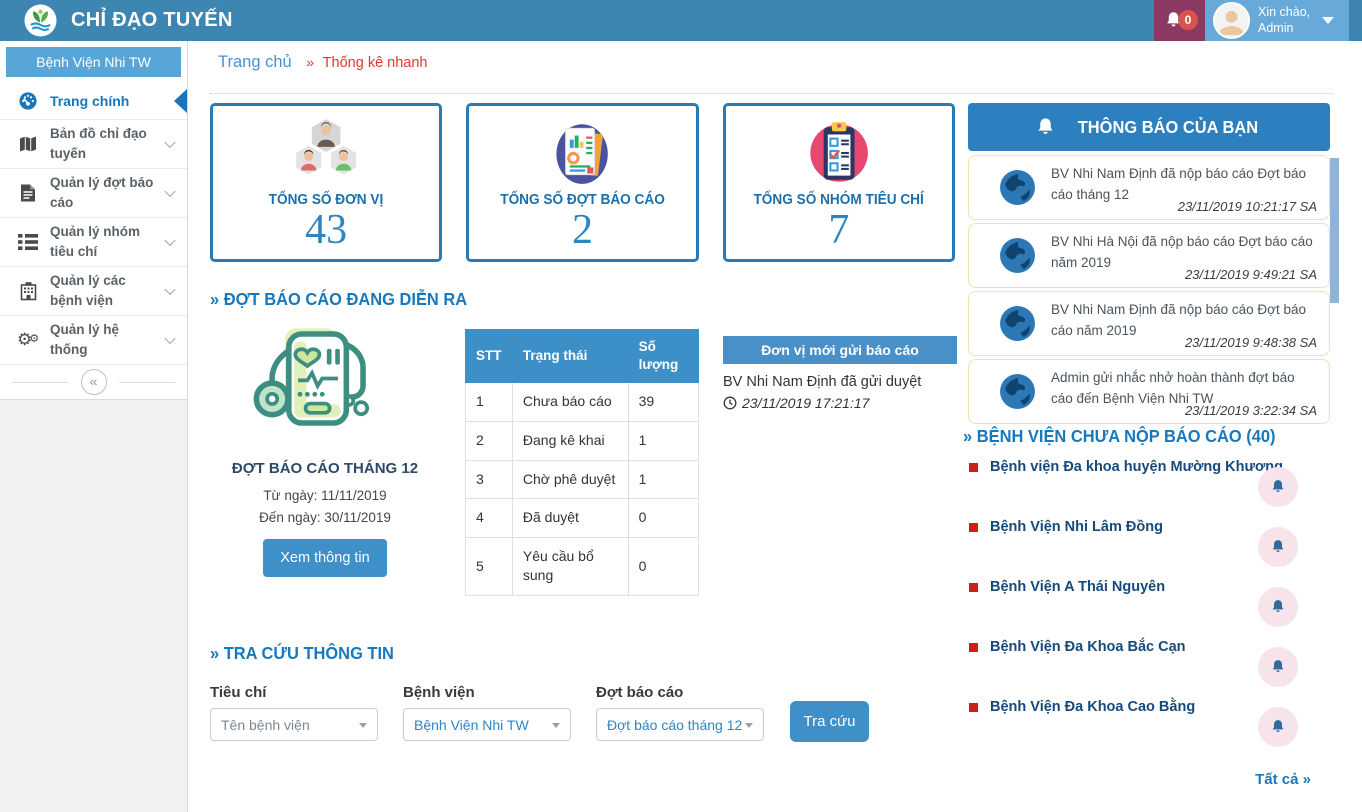 Image resolution: width=1362 pixels, height=812 pixels. Describe the element at coordinates (806, 403) in the screenshot. I see `new-submission-timestamp: 23/11/2019 17:21:17` at that location.